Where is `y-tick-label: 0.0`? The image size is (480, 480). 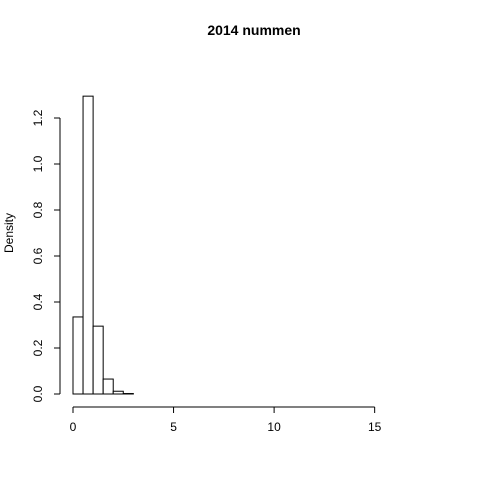
y-tick-label: 0.0 is located at coordinates (38, 393).